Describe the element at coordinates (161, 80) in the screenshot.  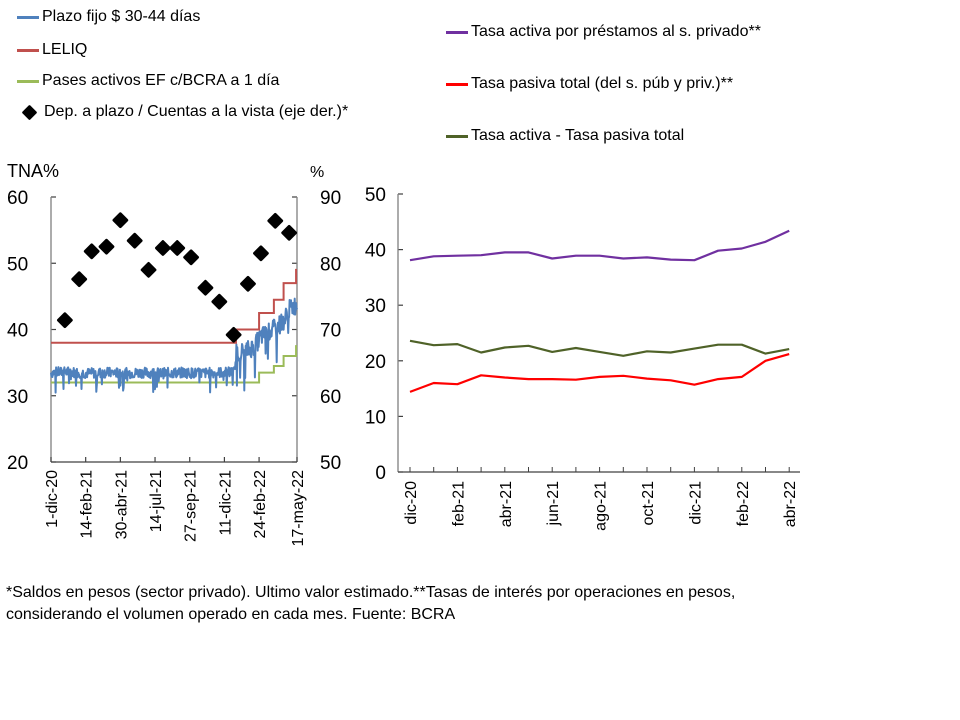
I see `legend-label: Pases activos EF c/BCRA a 1 día` at that location.